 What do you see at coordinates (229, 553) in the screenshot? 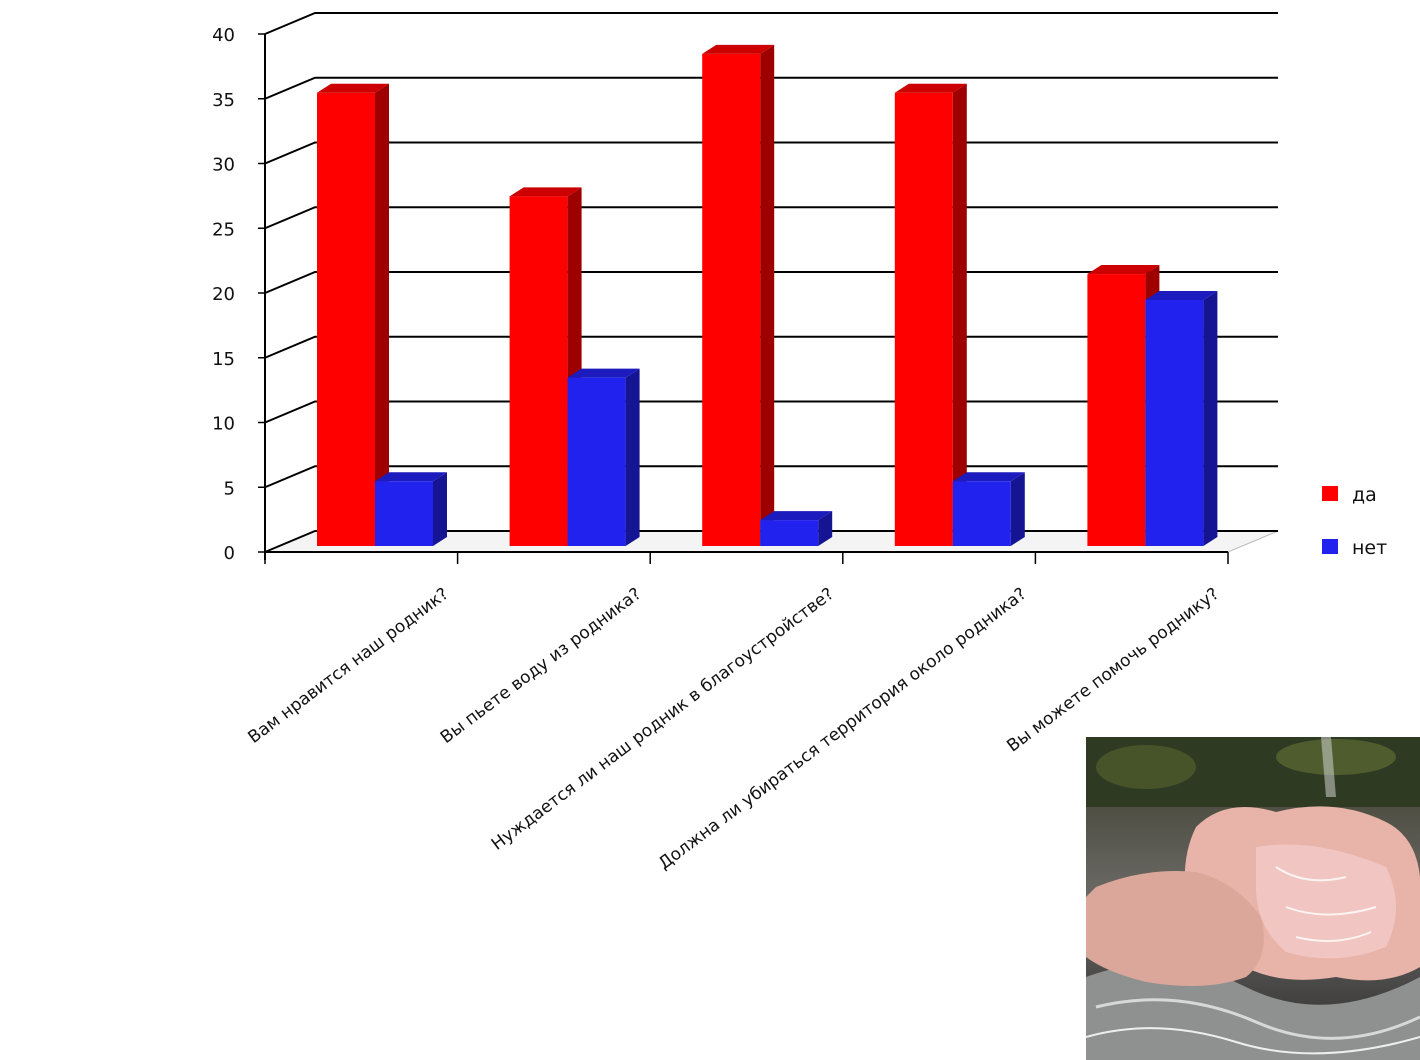
I see `y-tick-label: 0` at bounding box center [229, 553].